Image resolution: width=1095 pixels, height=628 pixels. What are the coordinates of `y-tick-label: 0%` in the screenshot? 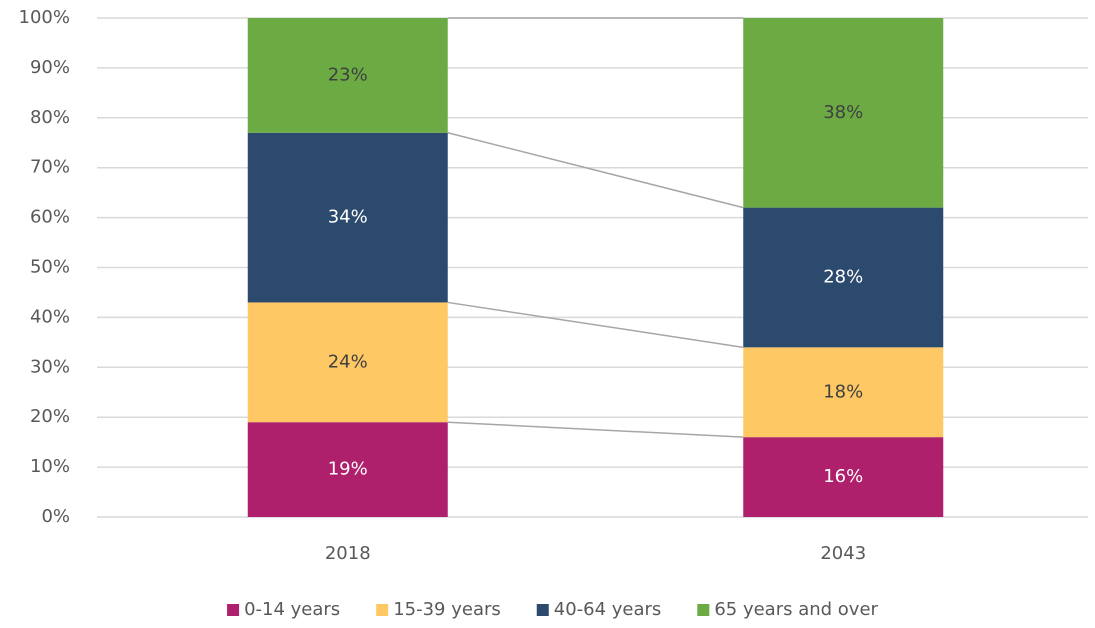 It's located at (55, 516).